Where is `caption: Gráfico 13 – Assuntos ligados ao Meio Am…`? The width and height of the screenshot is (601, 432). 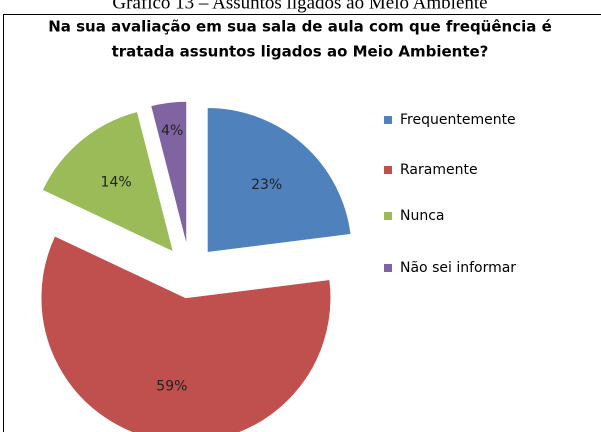
caption: Gráfico 13 – Assuntos ligados ao Meio Am… is located at coordinates (299, 6).